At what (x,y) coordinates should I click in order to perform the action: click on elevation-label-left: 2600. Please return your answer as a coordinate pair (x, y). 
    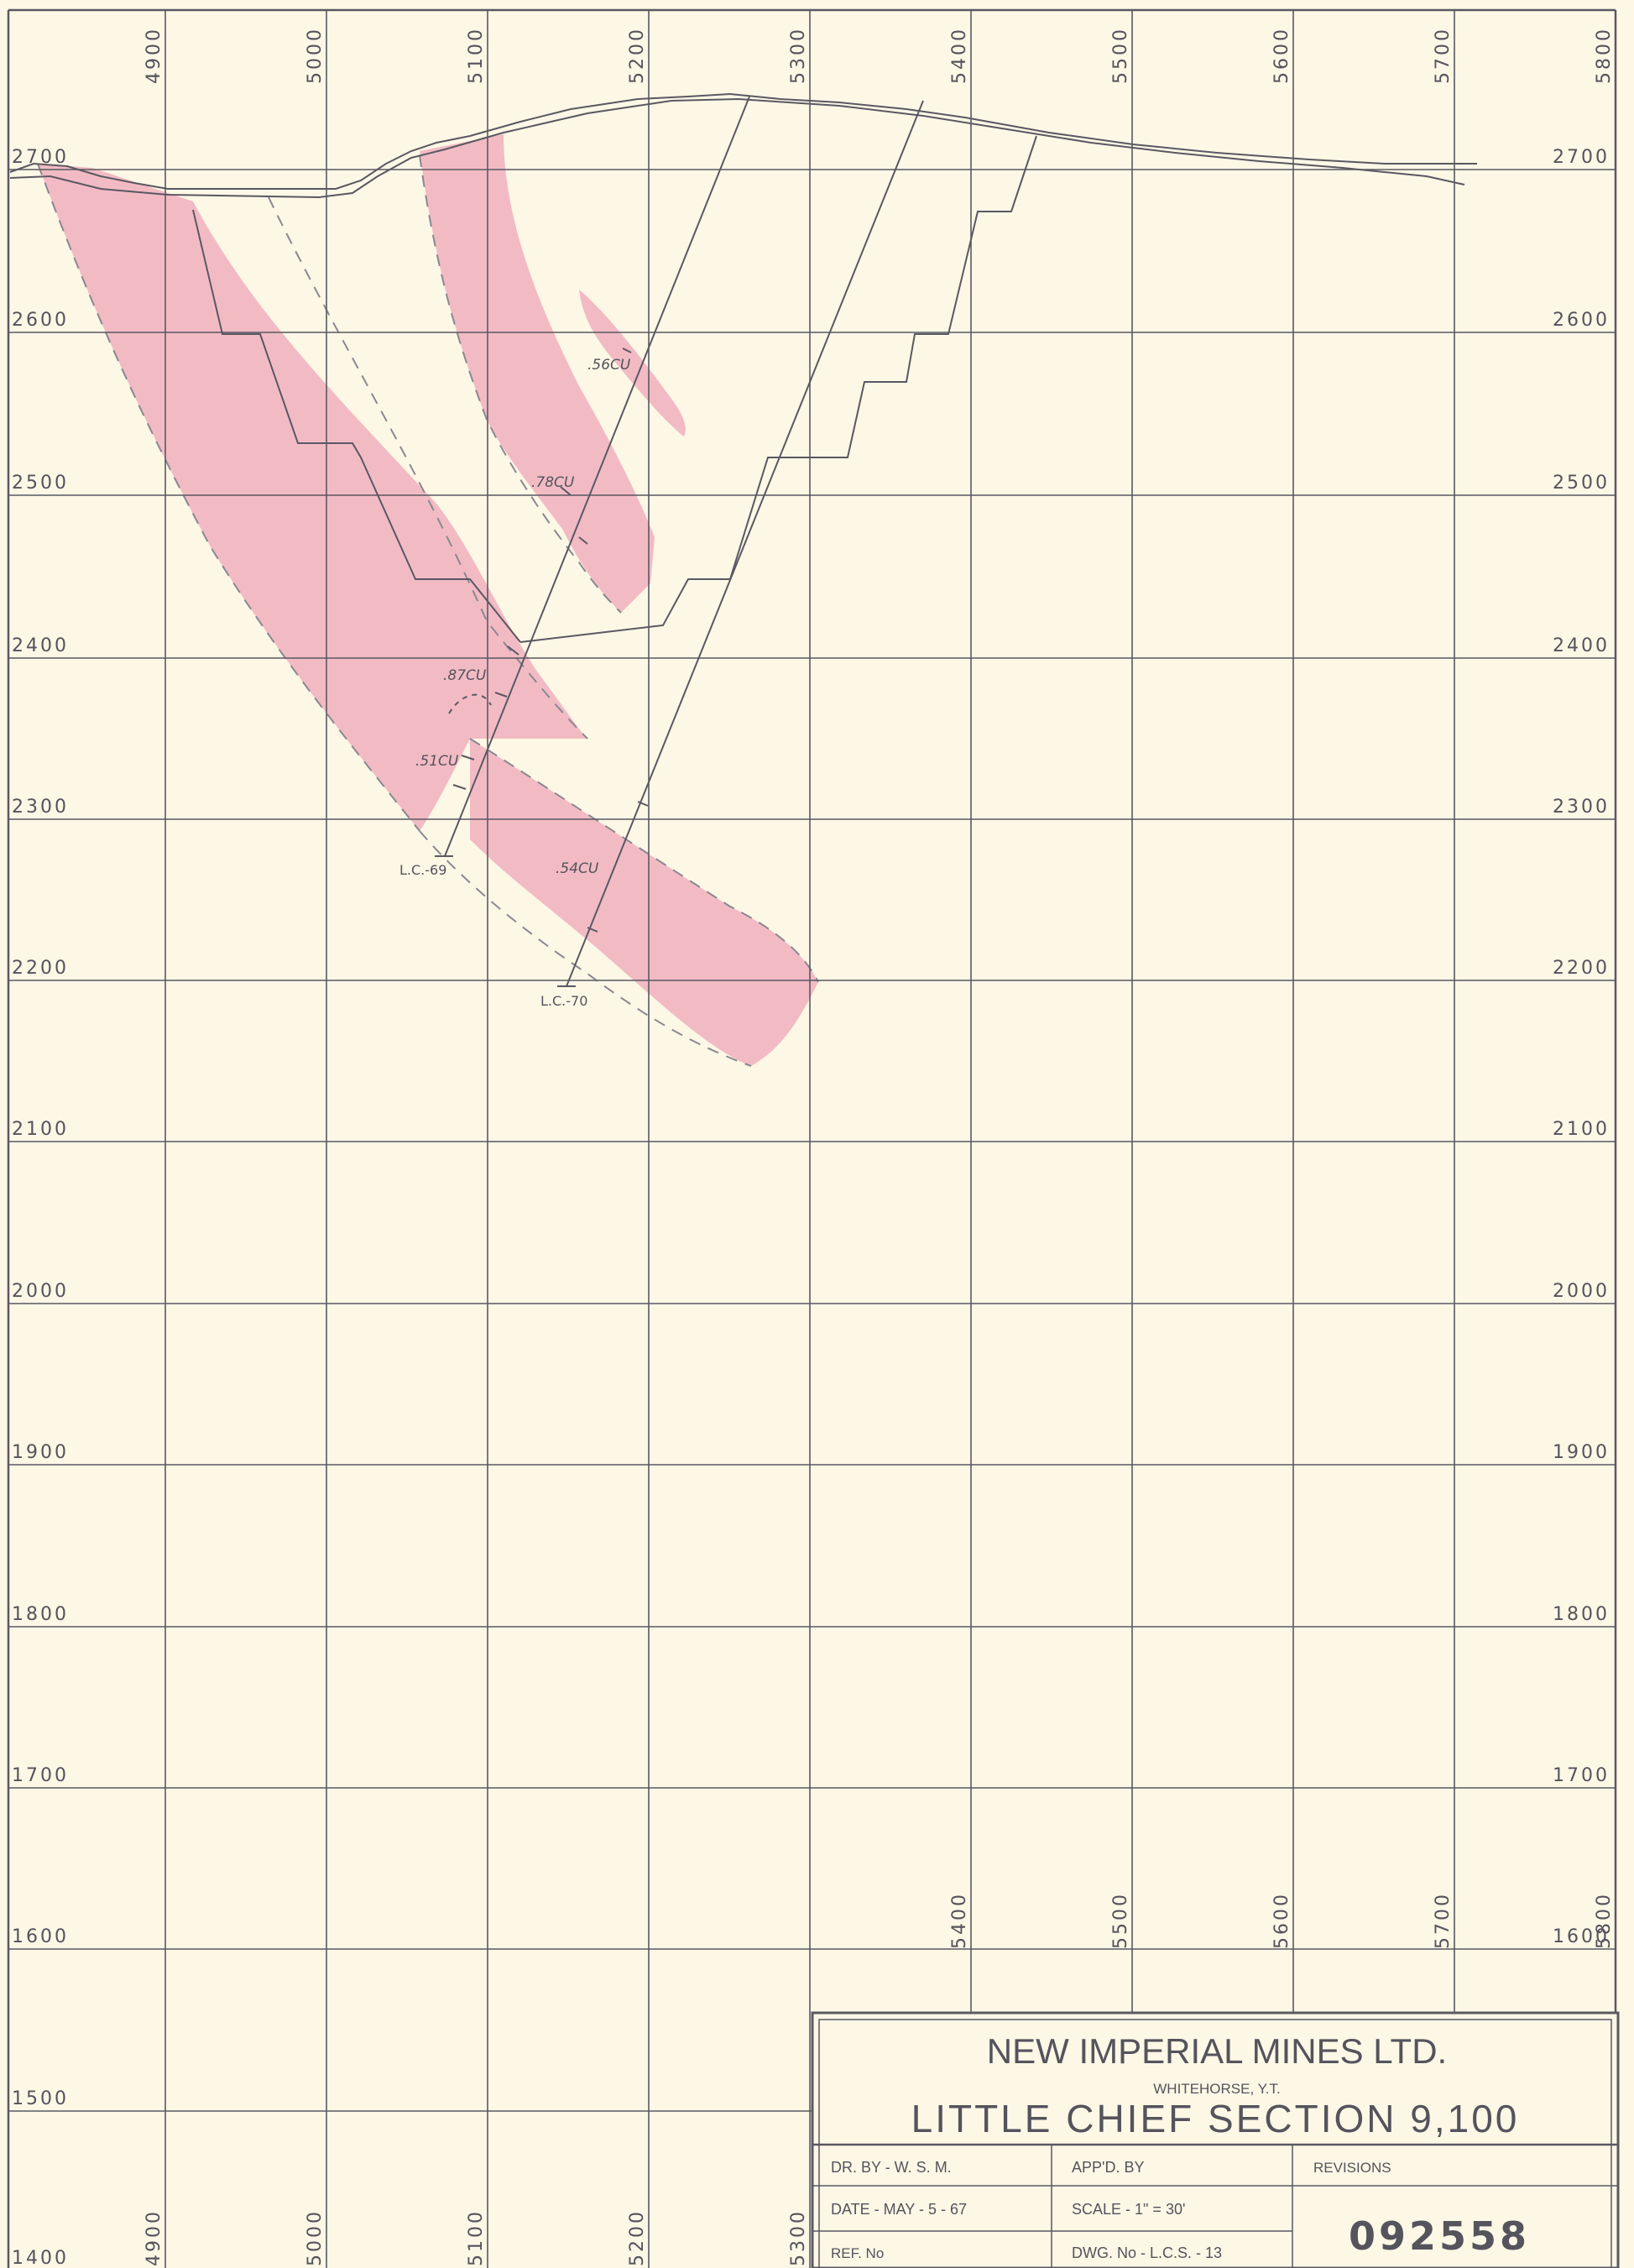
    Looking at the image, I should click on (40, 320).